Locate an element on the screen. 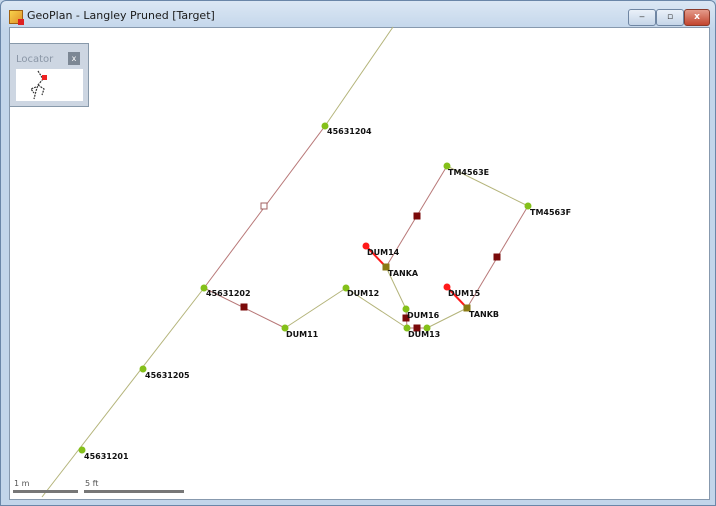 This screenshot has width=716, height=506. node-label: DUM15 is located at coordinates (464, 293).